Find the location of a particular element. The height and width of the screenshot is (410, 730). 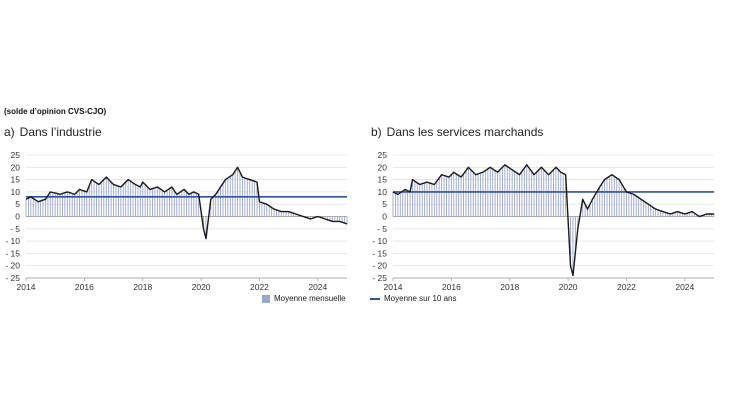

y-tick-label-a: 5 is located at coordinates (17, 204).